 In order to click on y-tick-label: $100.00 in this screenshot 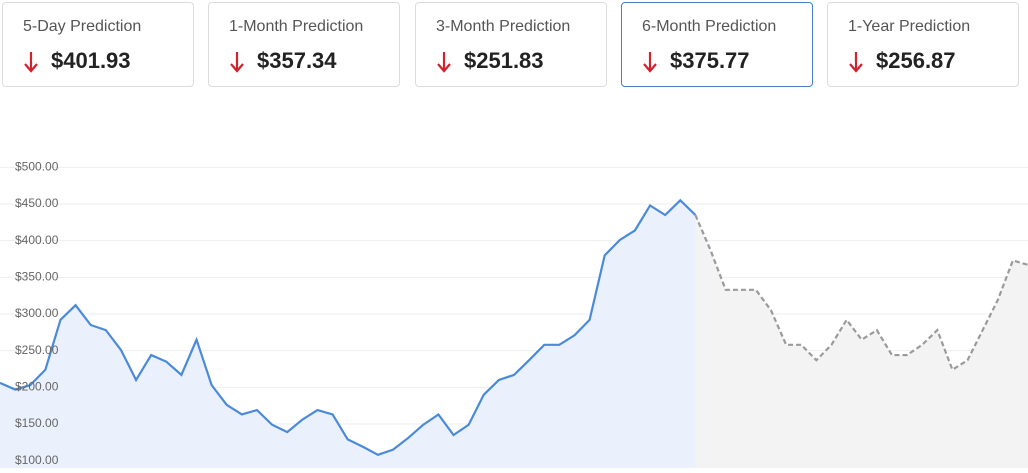, I will do `click(37, 460)`.